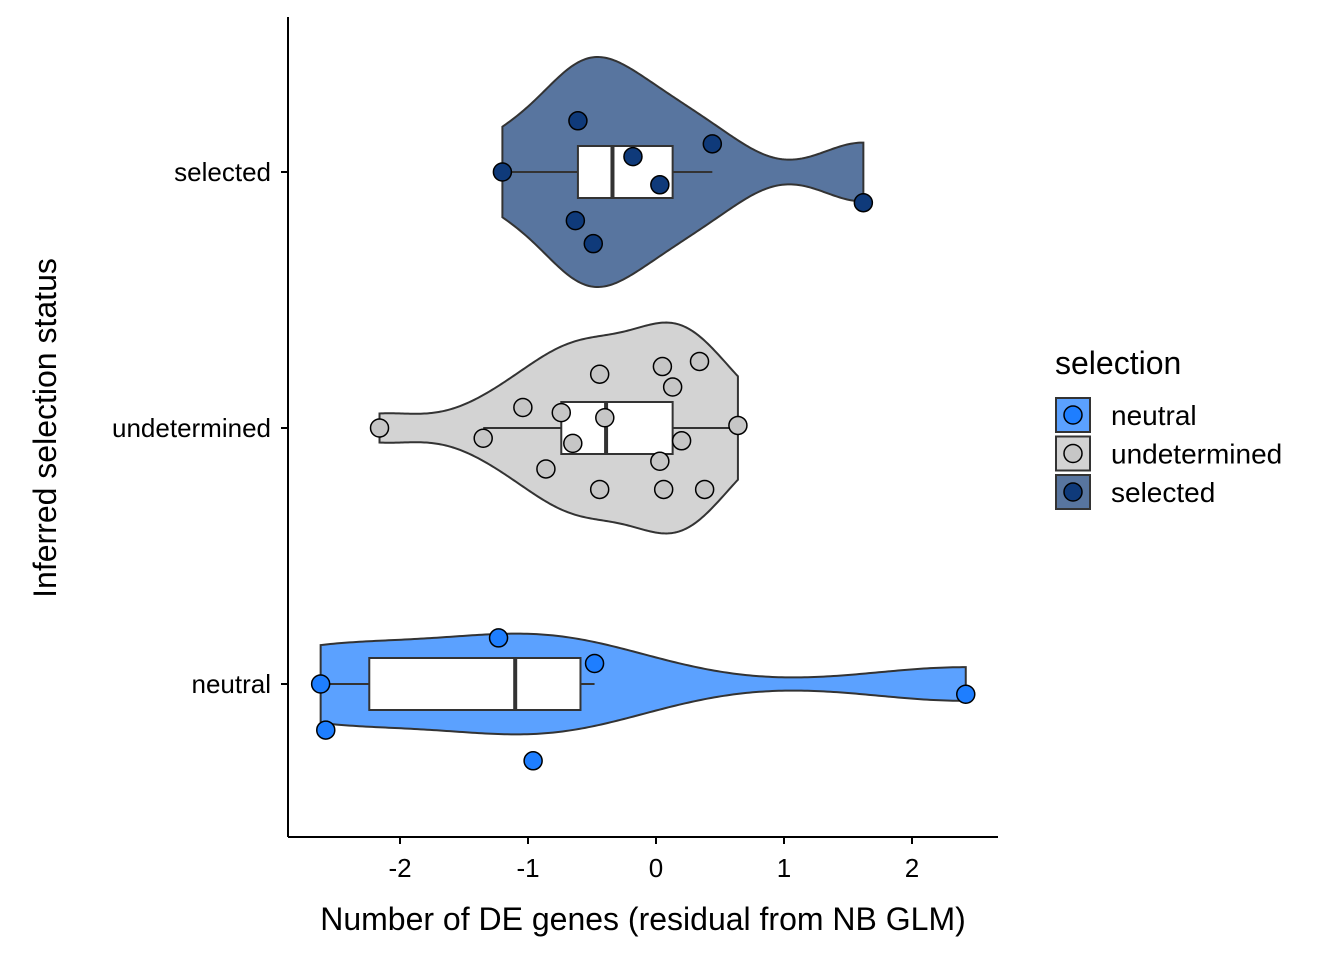 The image size is (1344, 960). Describe the element at coordinates (1118, 363) in the screenshot. I see `legend-title: selection` at that location.